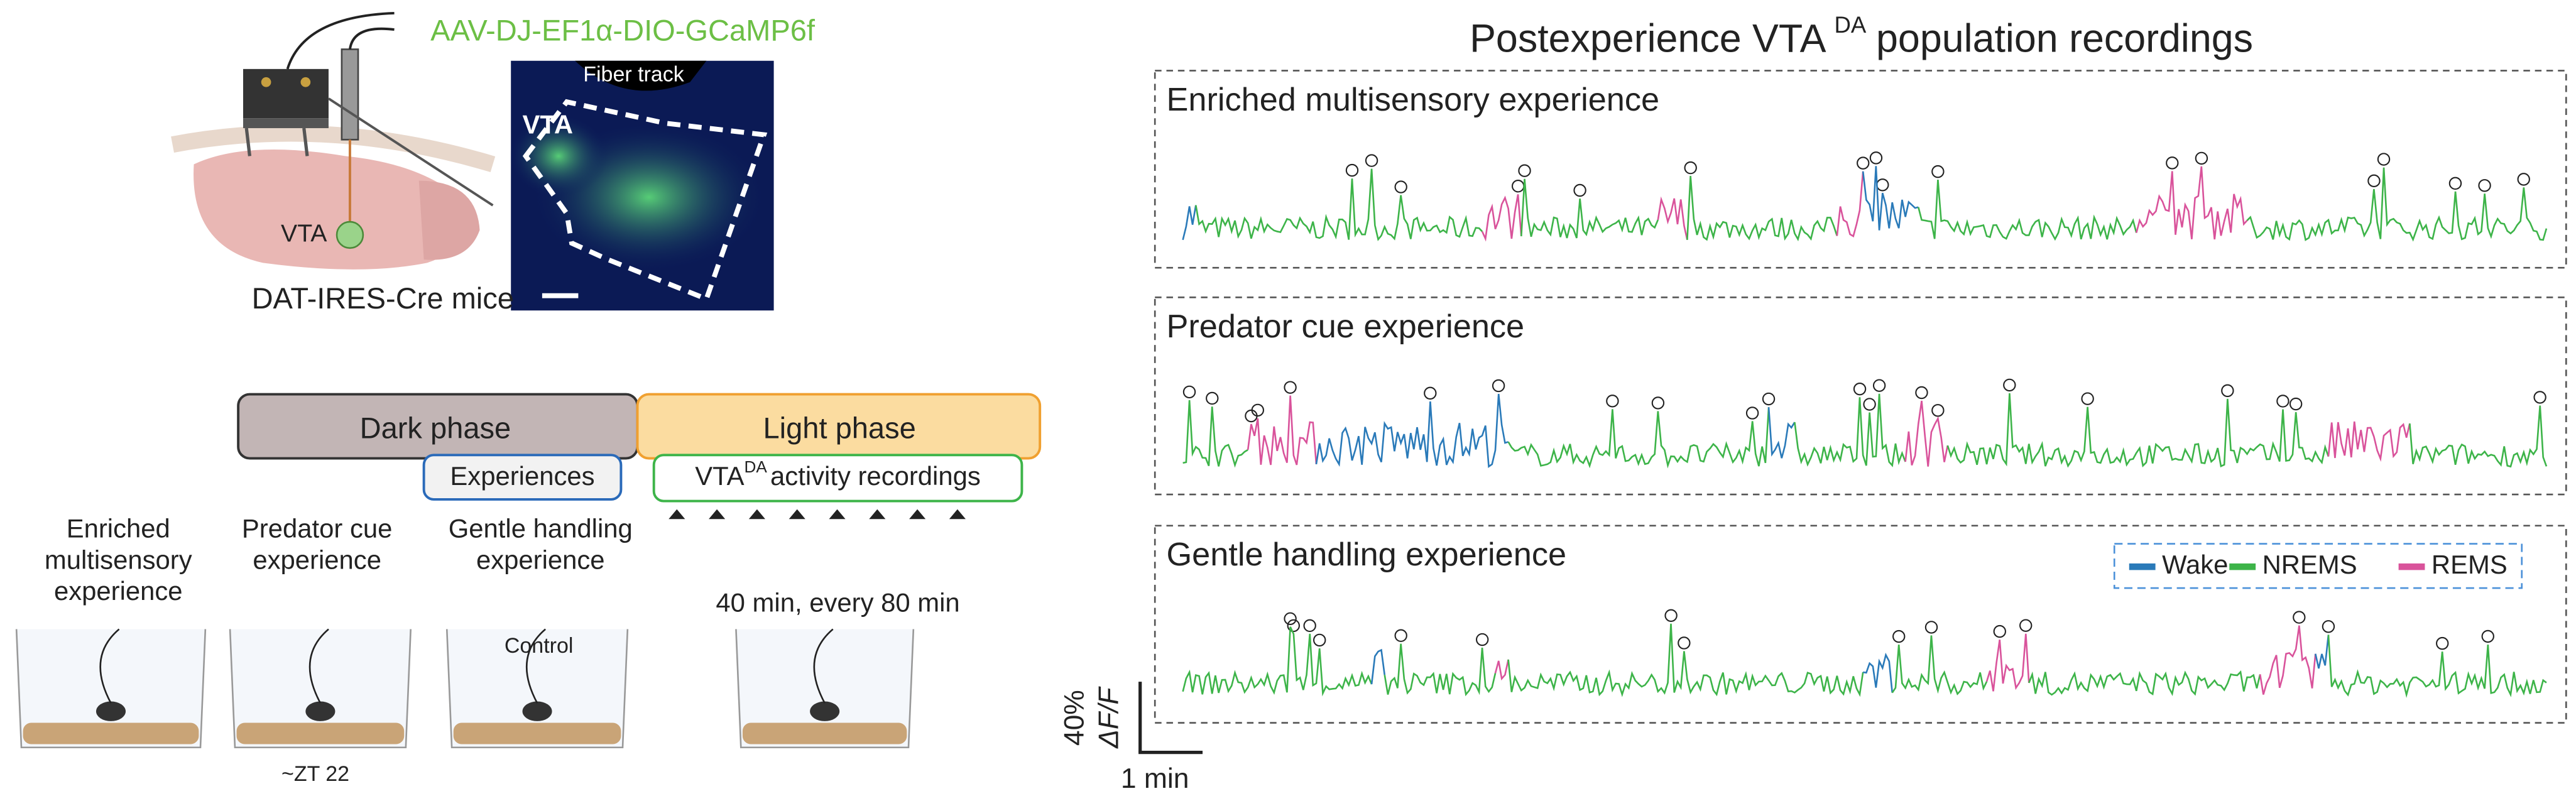  Describe the element at coordinates (875, 476) in the screenshot. I see `recordings-suffix: activity recordings` at that location.